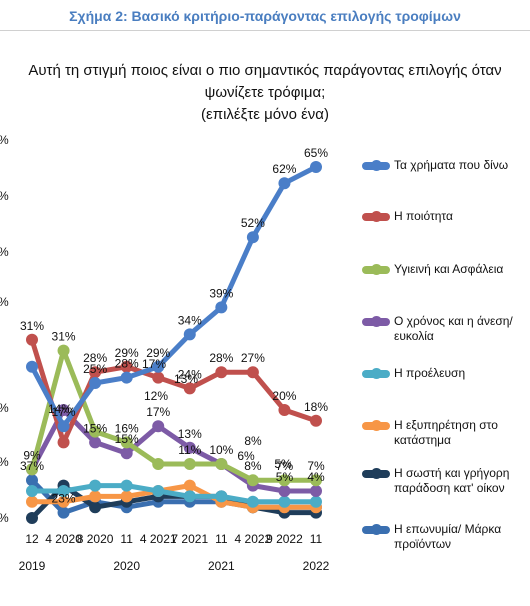 This screenshot has width=530, height=606. I want to click on data-label: 8%, so click(253, 466).